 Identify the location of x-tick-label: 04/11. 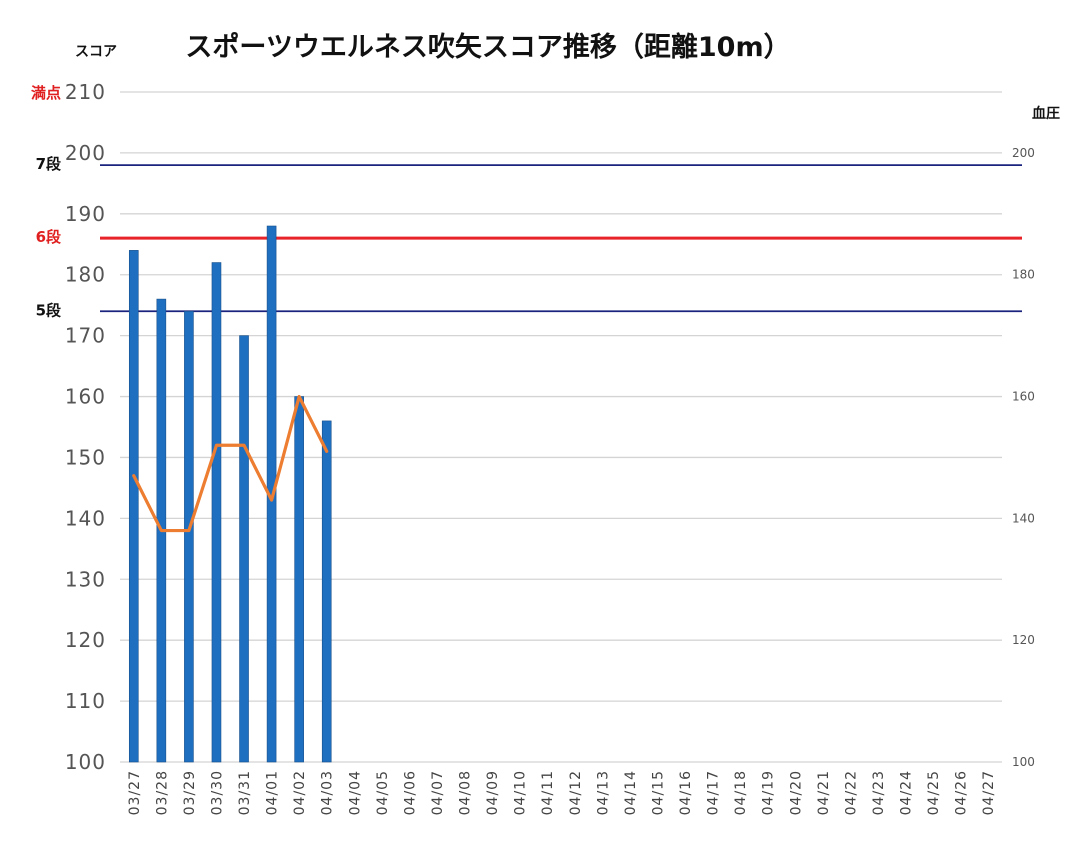
(548, 792).